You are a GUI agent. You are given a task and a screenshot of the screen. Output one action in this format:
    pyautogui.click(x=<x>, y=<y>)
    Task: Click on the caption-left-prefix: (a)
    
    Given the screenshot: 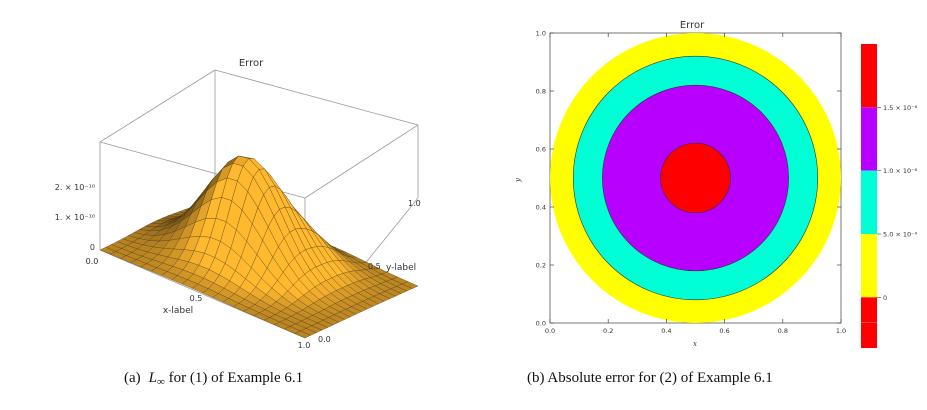 What is the action you would take?
    pyautogui.click(x=132, y=378)
    